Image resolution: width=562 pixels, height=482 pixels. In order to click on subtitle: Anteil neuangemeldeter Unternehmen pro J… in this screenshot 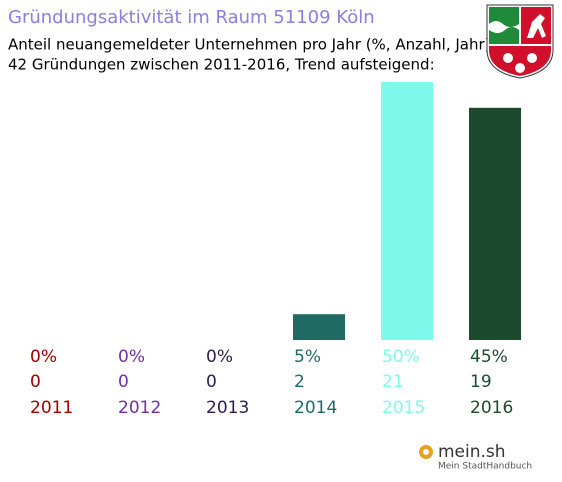, I will do `click(249, 45)`.